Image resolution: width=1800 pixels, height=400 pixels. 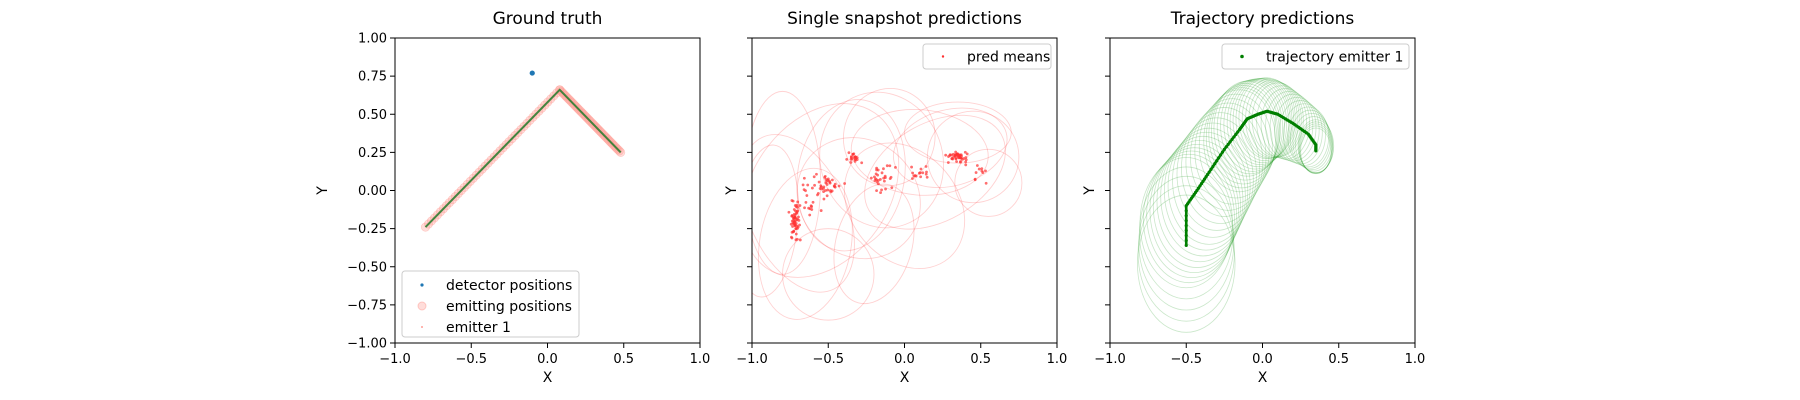 What do you see at coordinates (904, 19) in the screenshot?
I see `chart-title: Single snapshot predictions` at bounding box center [904, 19].